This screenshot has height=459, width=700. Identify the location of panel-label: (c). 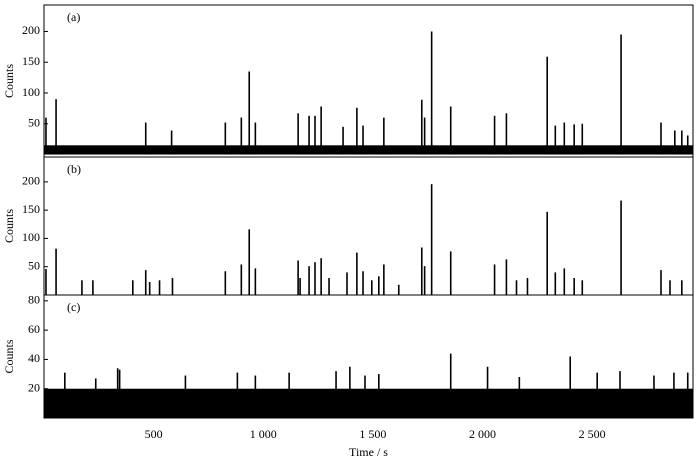
(73, 307).